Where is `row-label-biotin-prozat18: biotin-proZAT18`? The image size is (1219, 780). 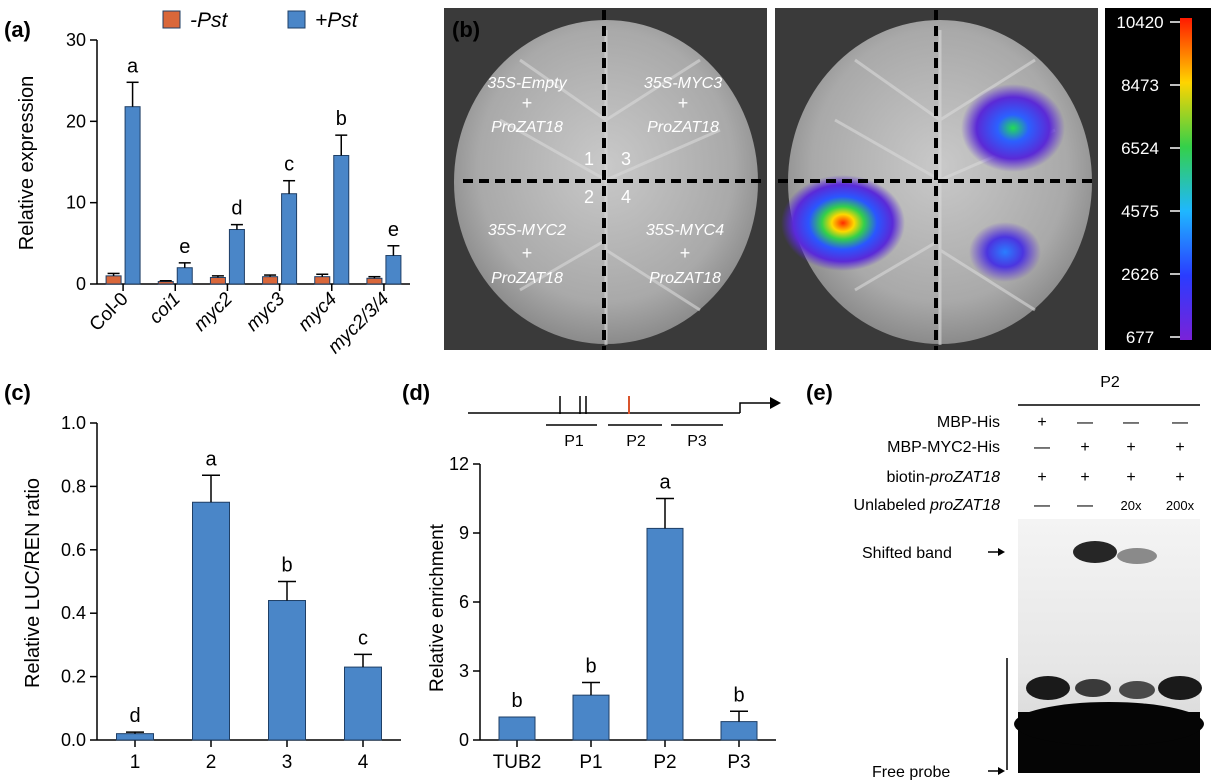 row-label-biotin-prozat18: biotin-proZAT18 is located at coordinates (943, 477).